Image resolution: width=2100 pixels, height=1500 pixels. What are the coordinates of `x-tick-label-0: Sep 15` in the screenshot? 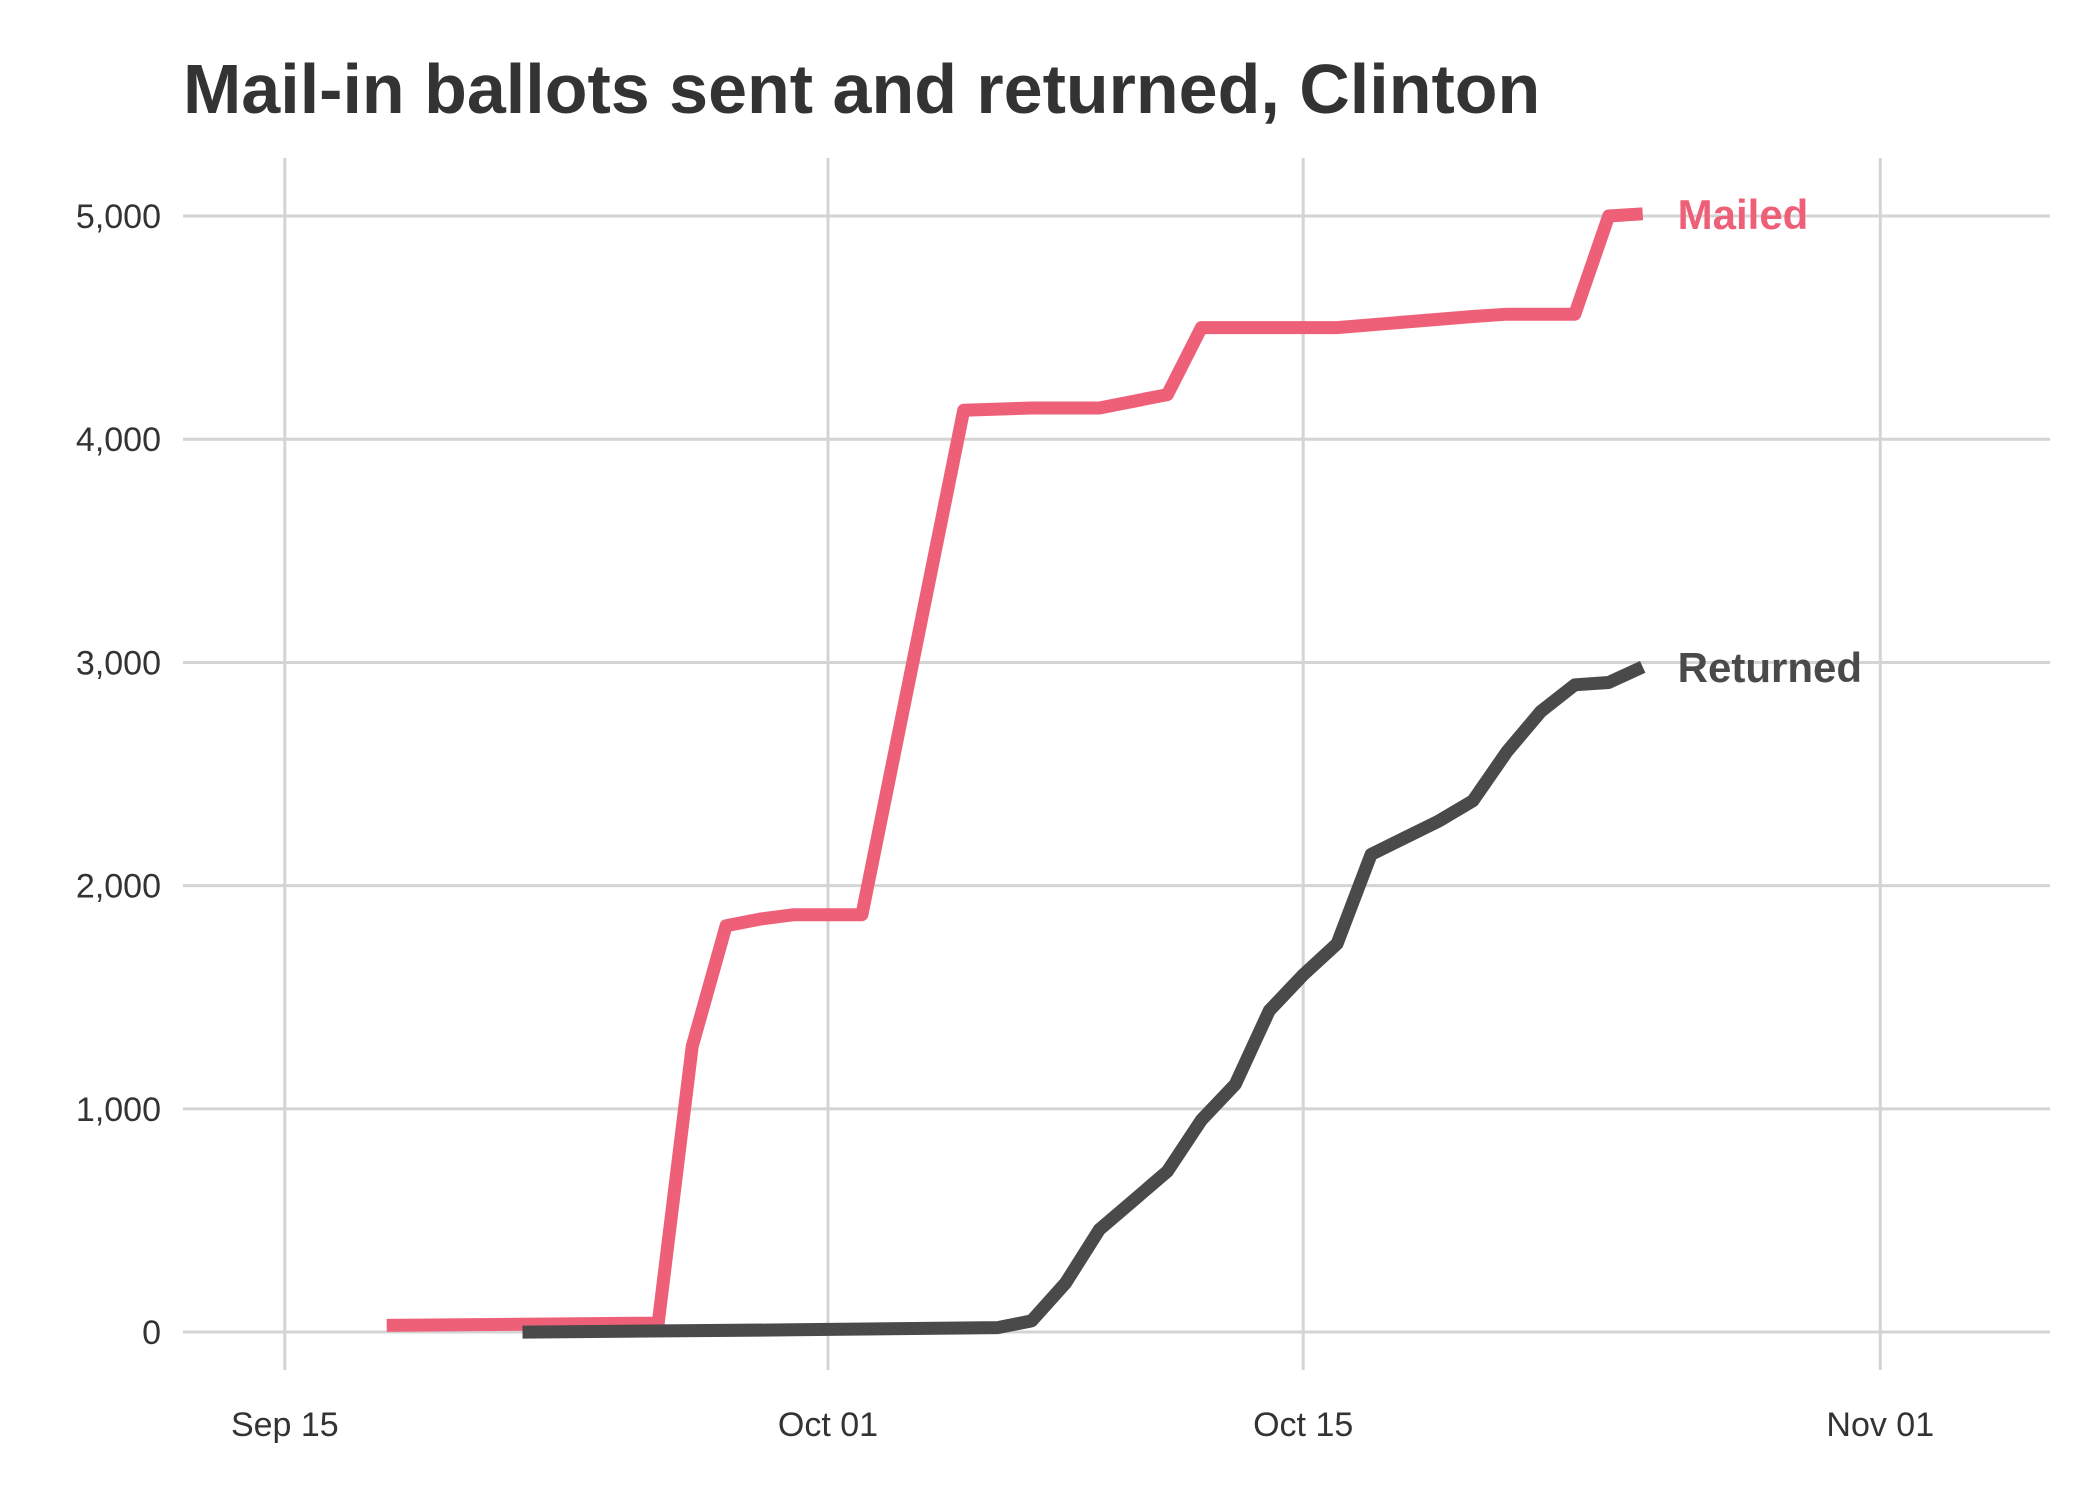 It's located at (285, 1425).